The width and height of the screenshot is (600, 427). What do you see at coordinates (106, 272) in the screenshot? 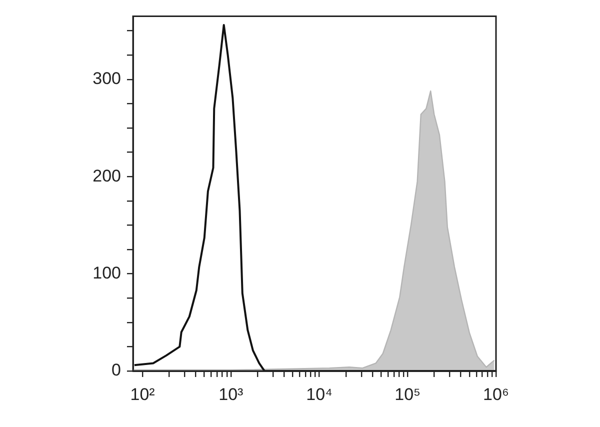
I see `y-tick-label: 100` at bounding box center [106, 272].